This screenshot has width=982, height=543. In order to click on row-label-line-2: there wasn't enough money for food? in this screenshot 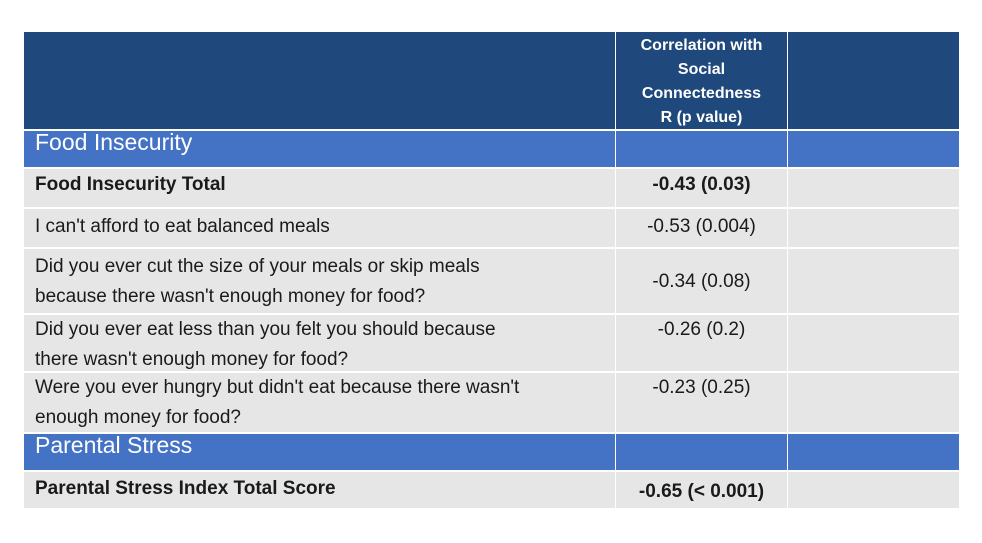, I will do `click(192, 359)`.